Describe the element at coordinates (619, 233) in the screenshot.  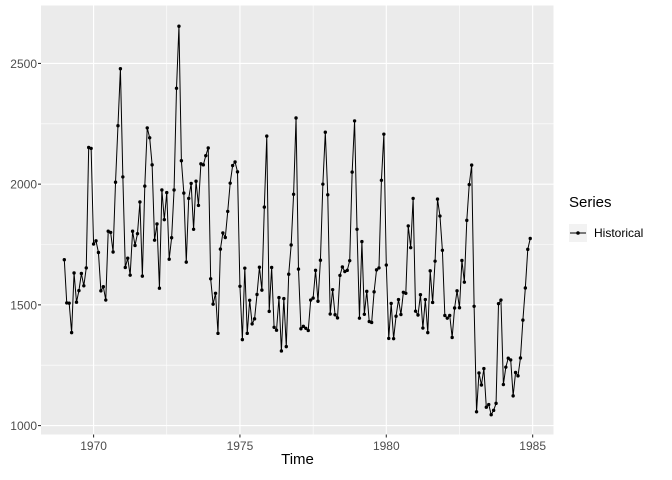
I see `legend-item-label: Historical` at that location.